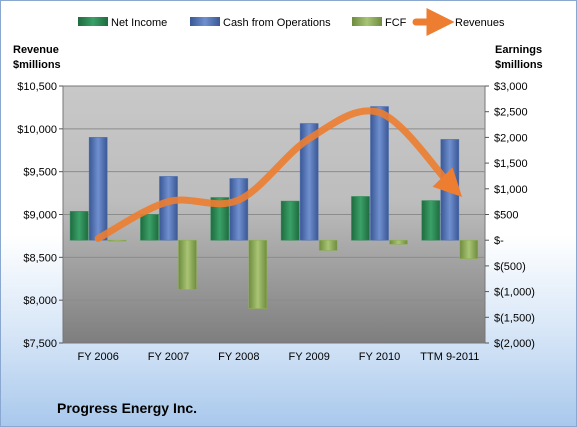  Describe the element at coordinates (117, 240) in the screenshot. I see `bar-fcf-fy-2006` at that location.